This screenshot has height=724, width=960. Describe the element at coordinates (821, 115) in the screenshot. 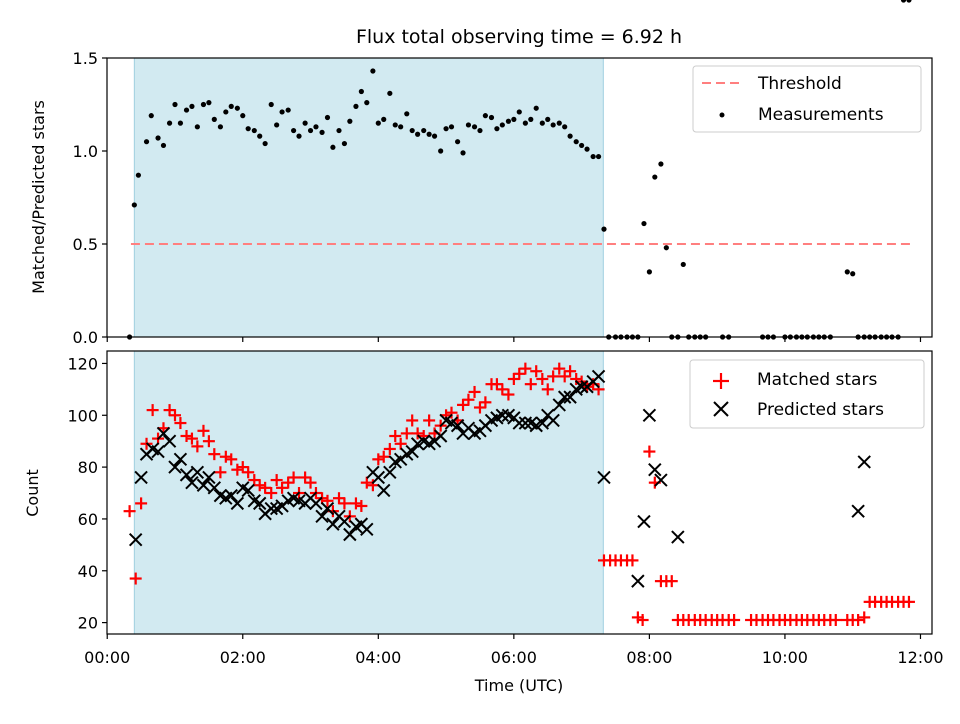

I see `legend-measurements-label: Measurements` at that location.